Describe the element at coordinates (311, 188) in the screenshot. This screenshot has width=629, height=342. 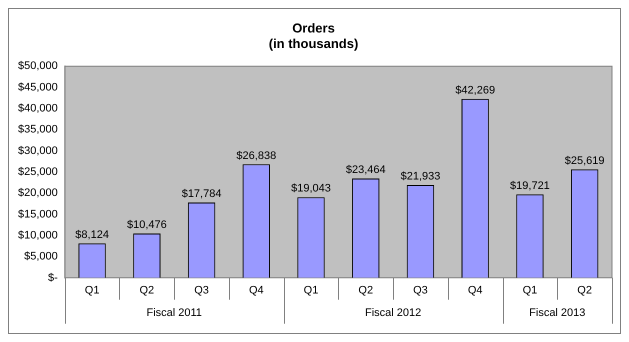
I see `data-label: $19,043` at that location.